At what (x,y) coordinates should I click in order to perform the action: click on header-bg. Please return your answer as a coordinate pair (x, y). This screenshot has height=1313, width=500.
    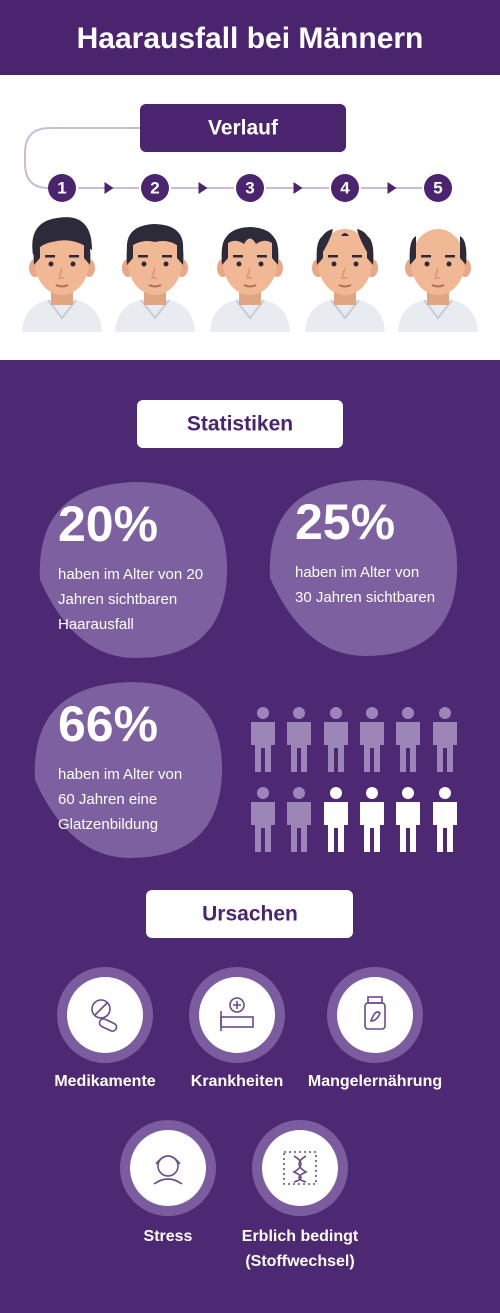
    Looking at the image, I should click on (250, 37).